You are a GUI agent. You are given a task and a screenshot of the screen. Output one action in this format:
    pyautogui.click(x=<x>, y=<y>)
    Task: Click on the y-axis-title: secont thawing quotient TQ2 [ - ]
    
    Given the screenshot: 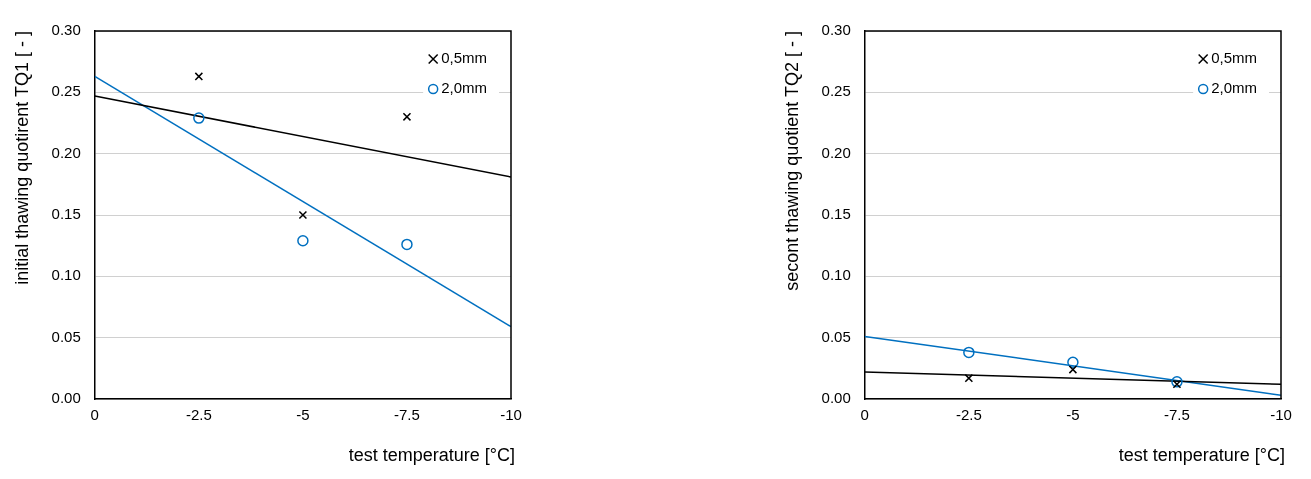 What is the action you would take?
    pyautogui.click(x=791, y=161)
    